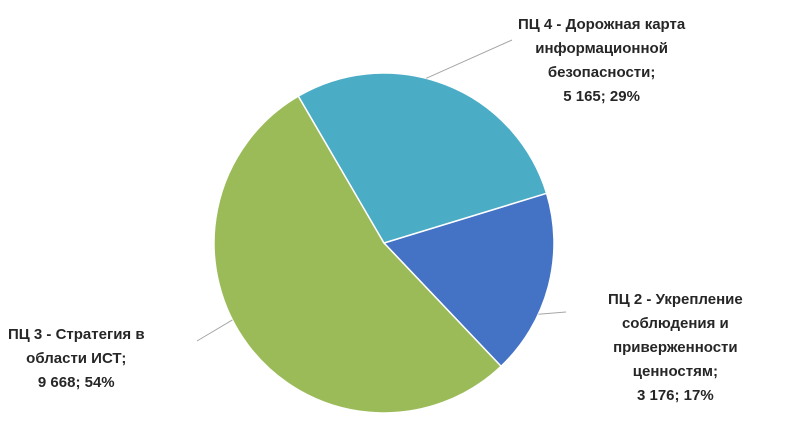 This screenshot has width=797, height=422. Describe the element at coordinates (468, 280) in the screenshot. I see `pie-slice-pc2` at that location.